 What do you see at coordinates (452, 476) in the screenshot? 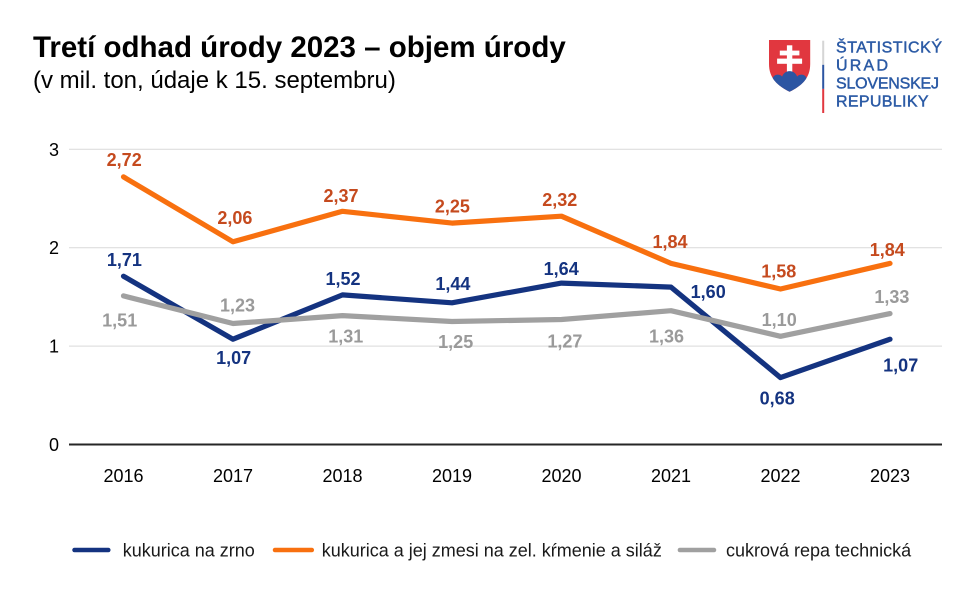
I see `svg-text: 2019` at bounding box center [452, 476].